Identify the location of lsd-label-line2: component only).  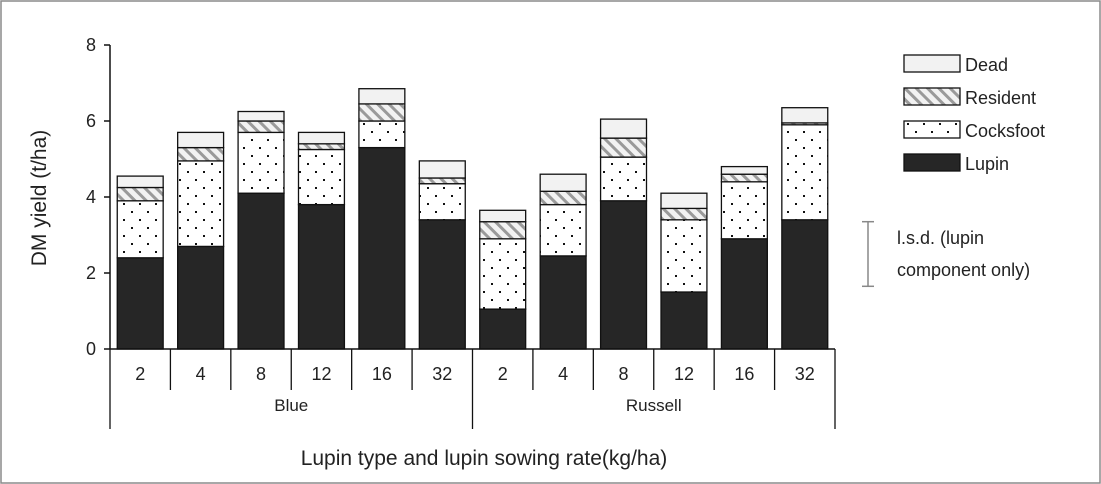
(963, 270).